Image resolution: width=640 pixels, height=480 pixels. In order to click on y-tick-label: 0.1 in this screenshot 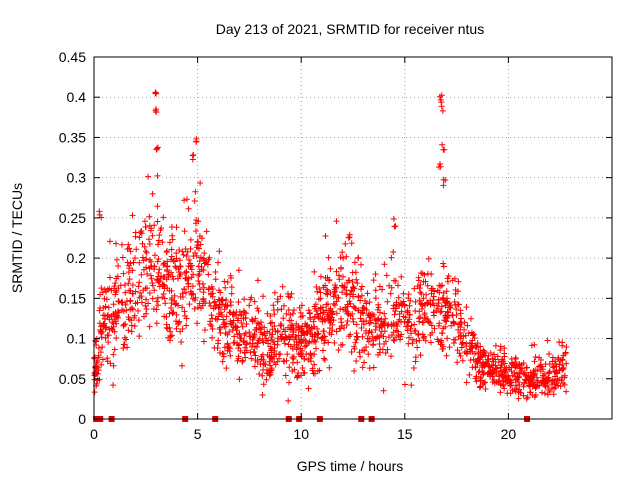, I will do `click(77, 339)`.